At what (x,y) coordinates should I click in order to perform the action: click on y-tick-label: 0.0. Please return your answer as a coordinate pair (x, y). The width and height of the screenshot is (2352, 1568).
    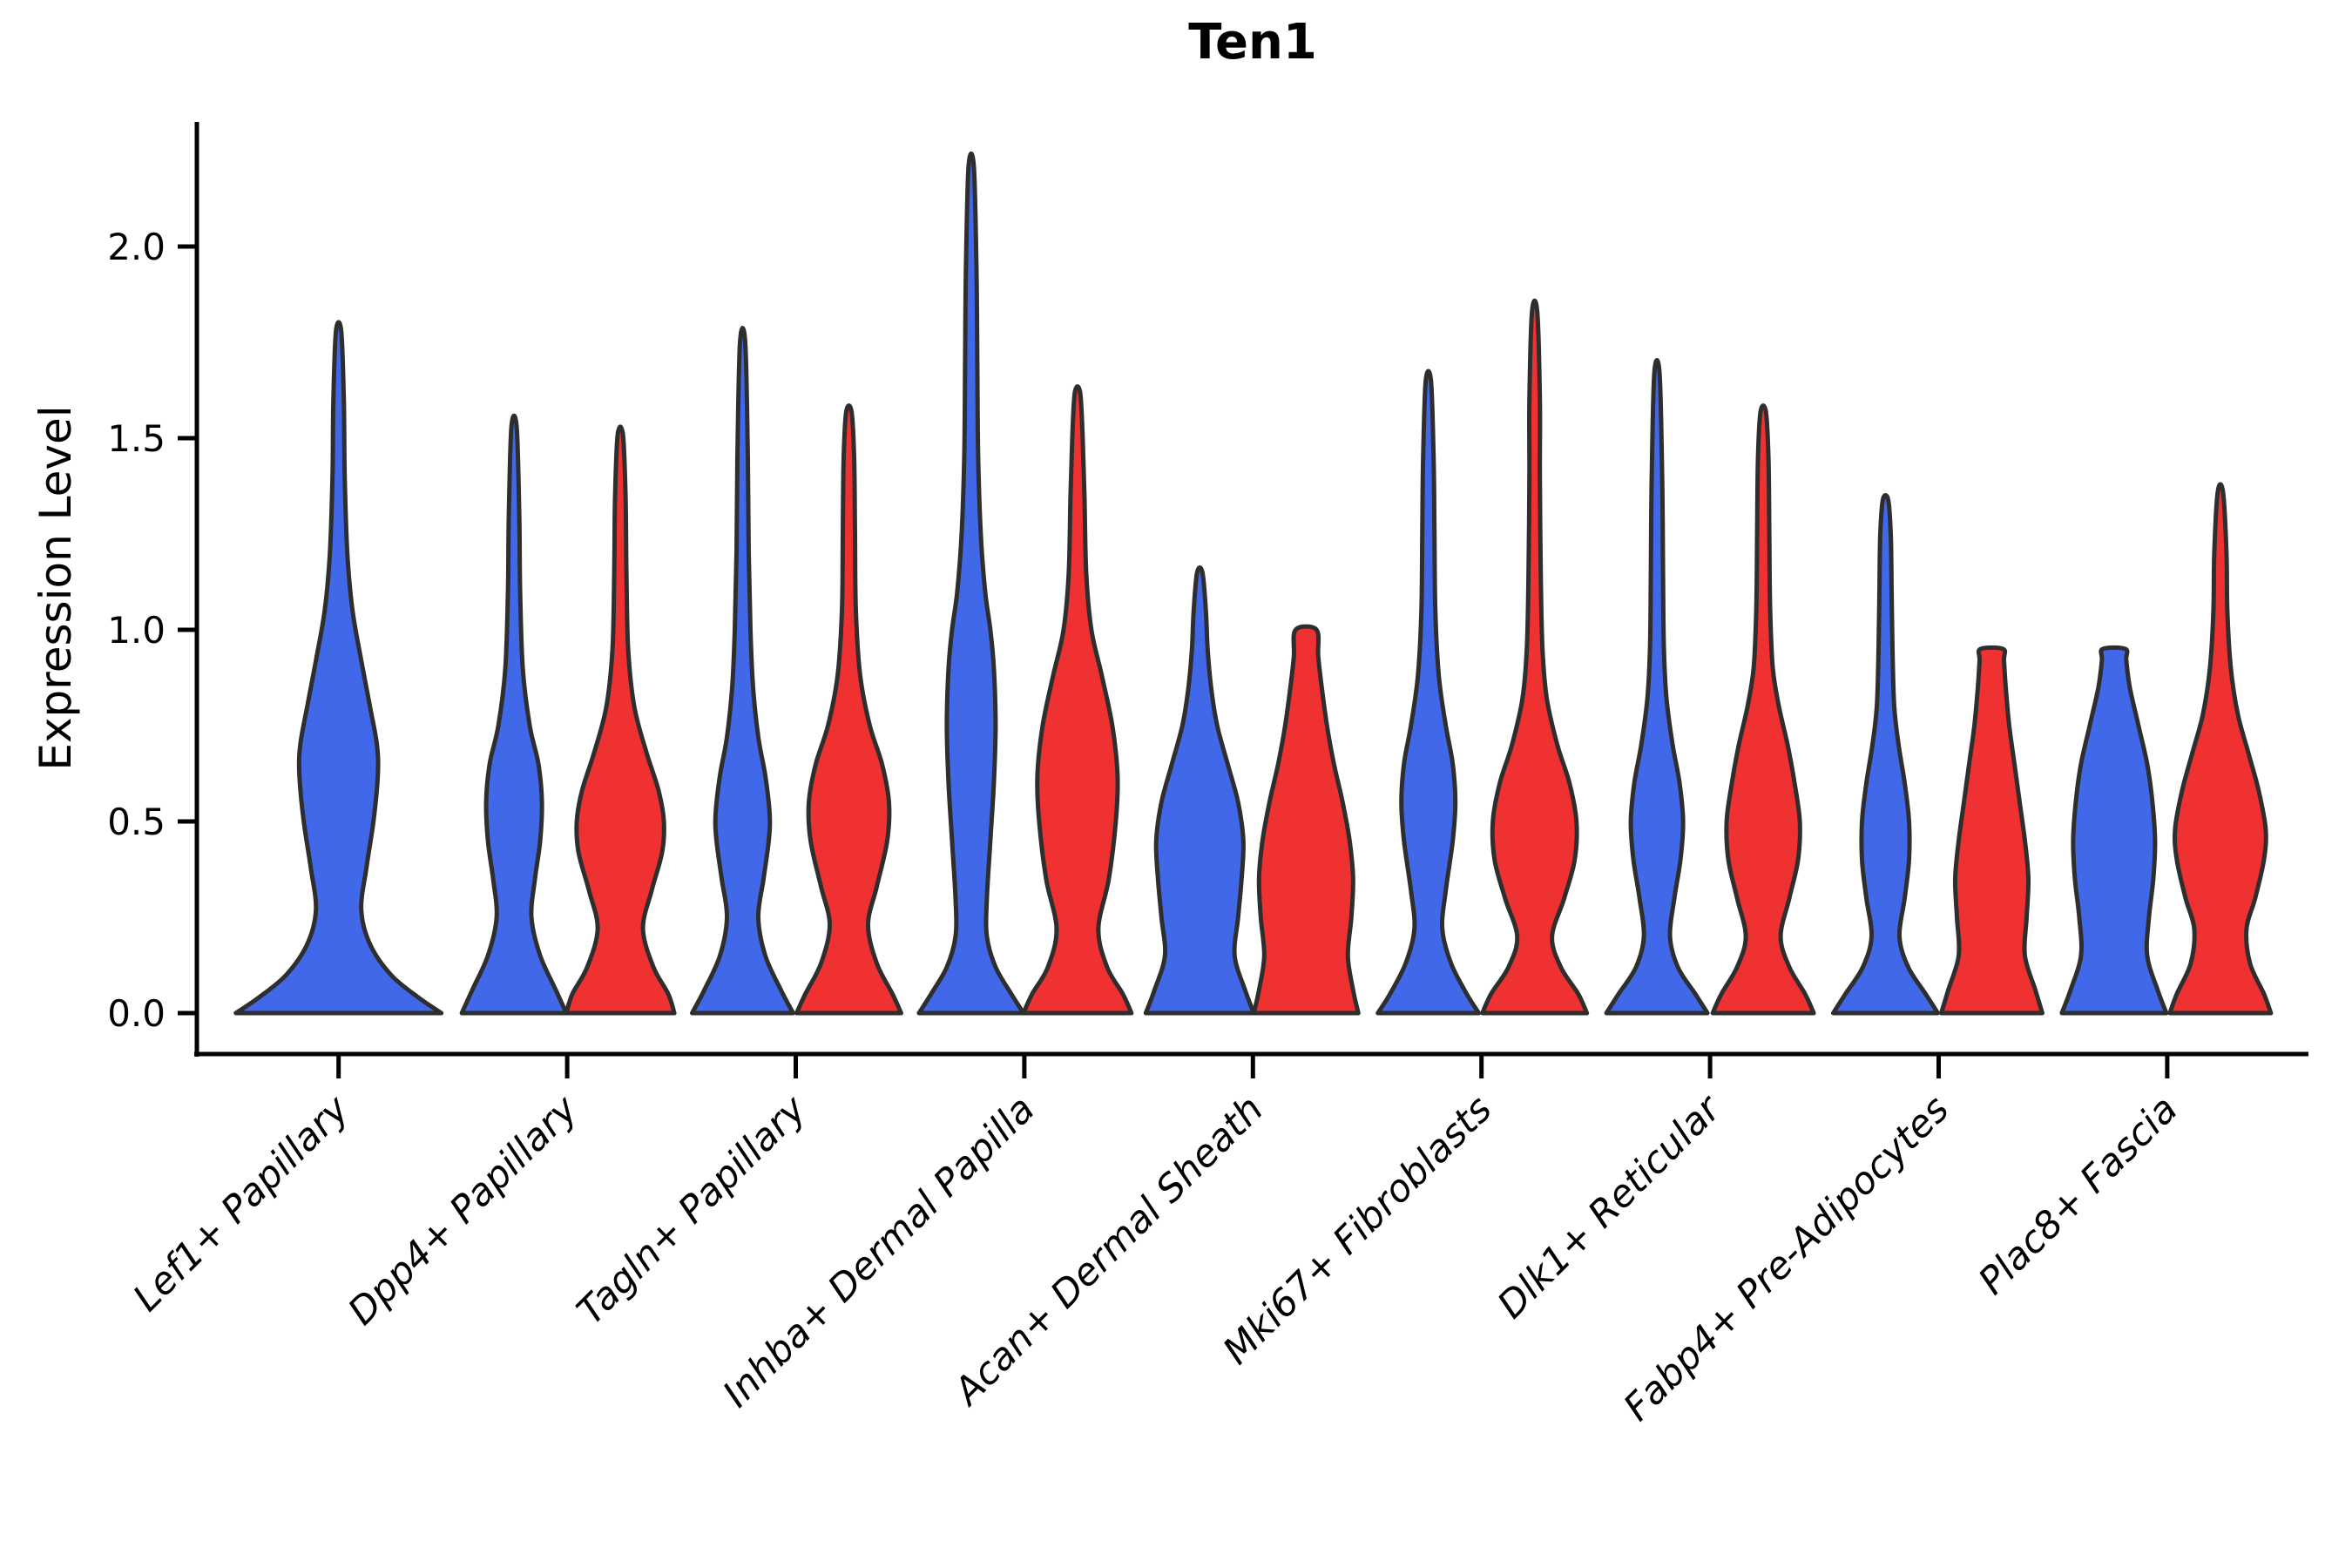
    Looking at the image, I should click on (136, 1014).